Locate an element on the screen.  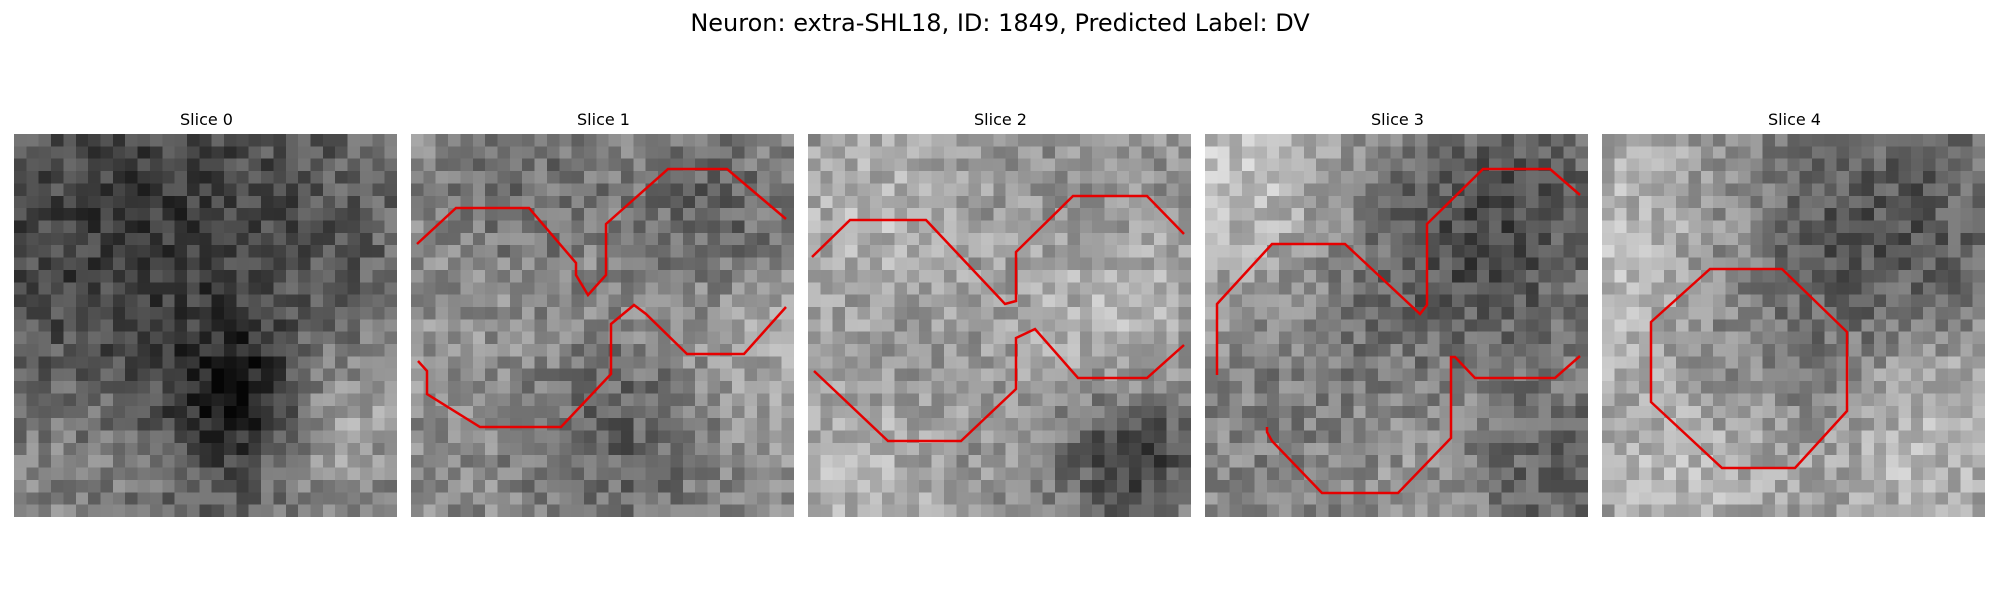
slice-panel-1: Slice 1 is located at coordinates (603, 312).